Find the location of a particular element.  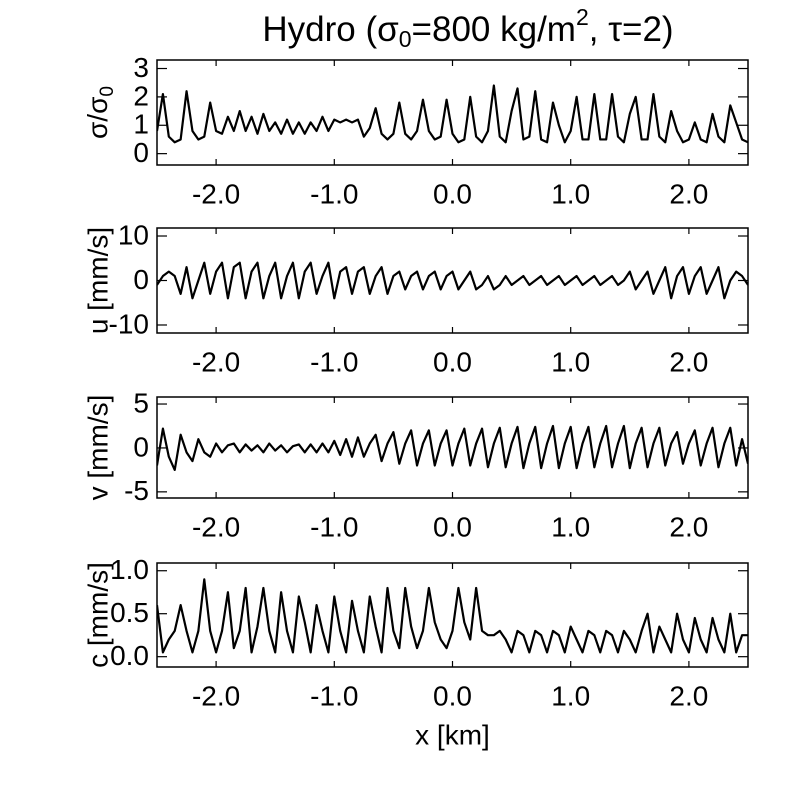

y-axis-label-part: 0 is located at coordinates (107, 91).